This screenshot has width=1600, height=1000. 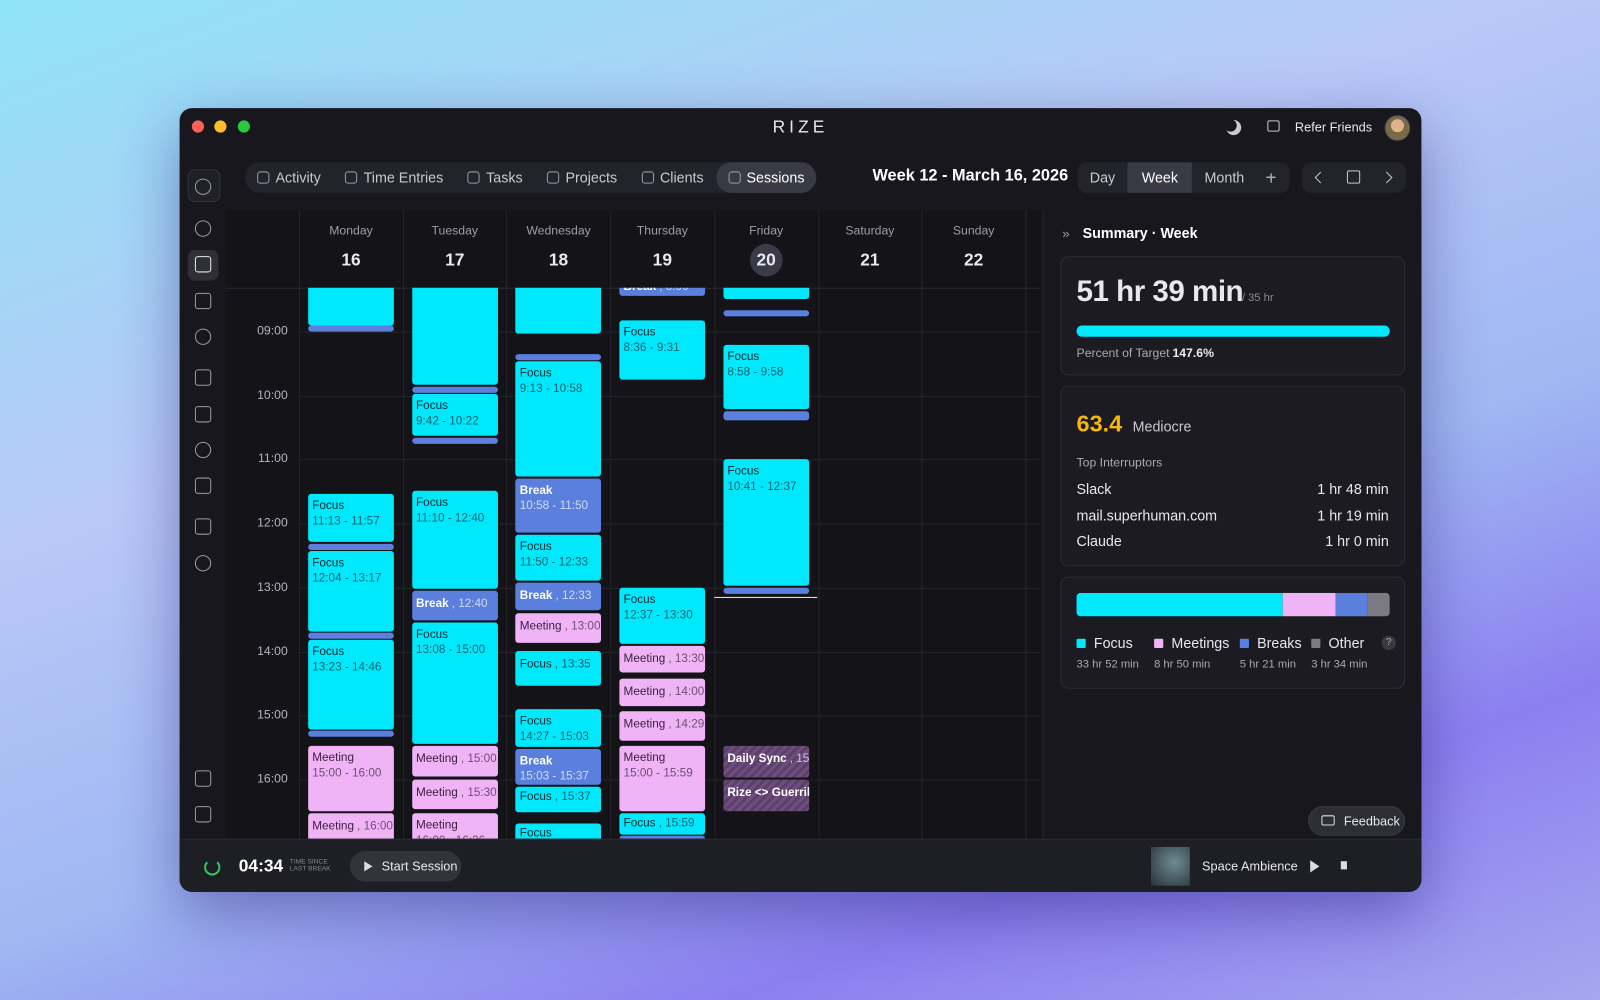 I want to click on event: Meeting, 14:29, so click(x=662, y=726).